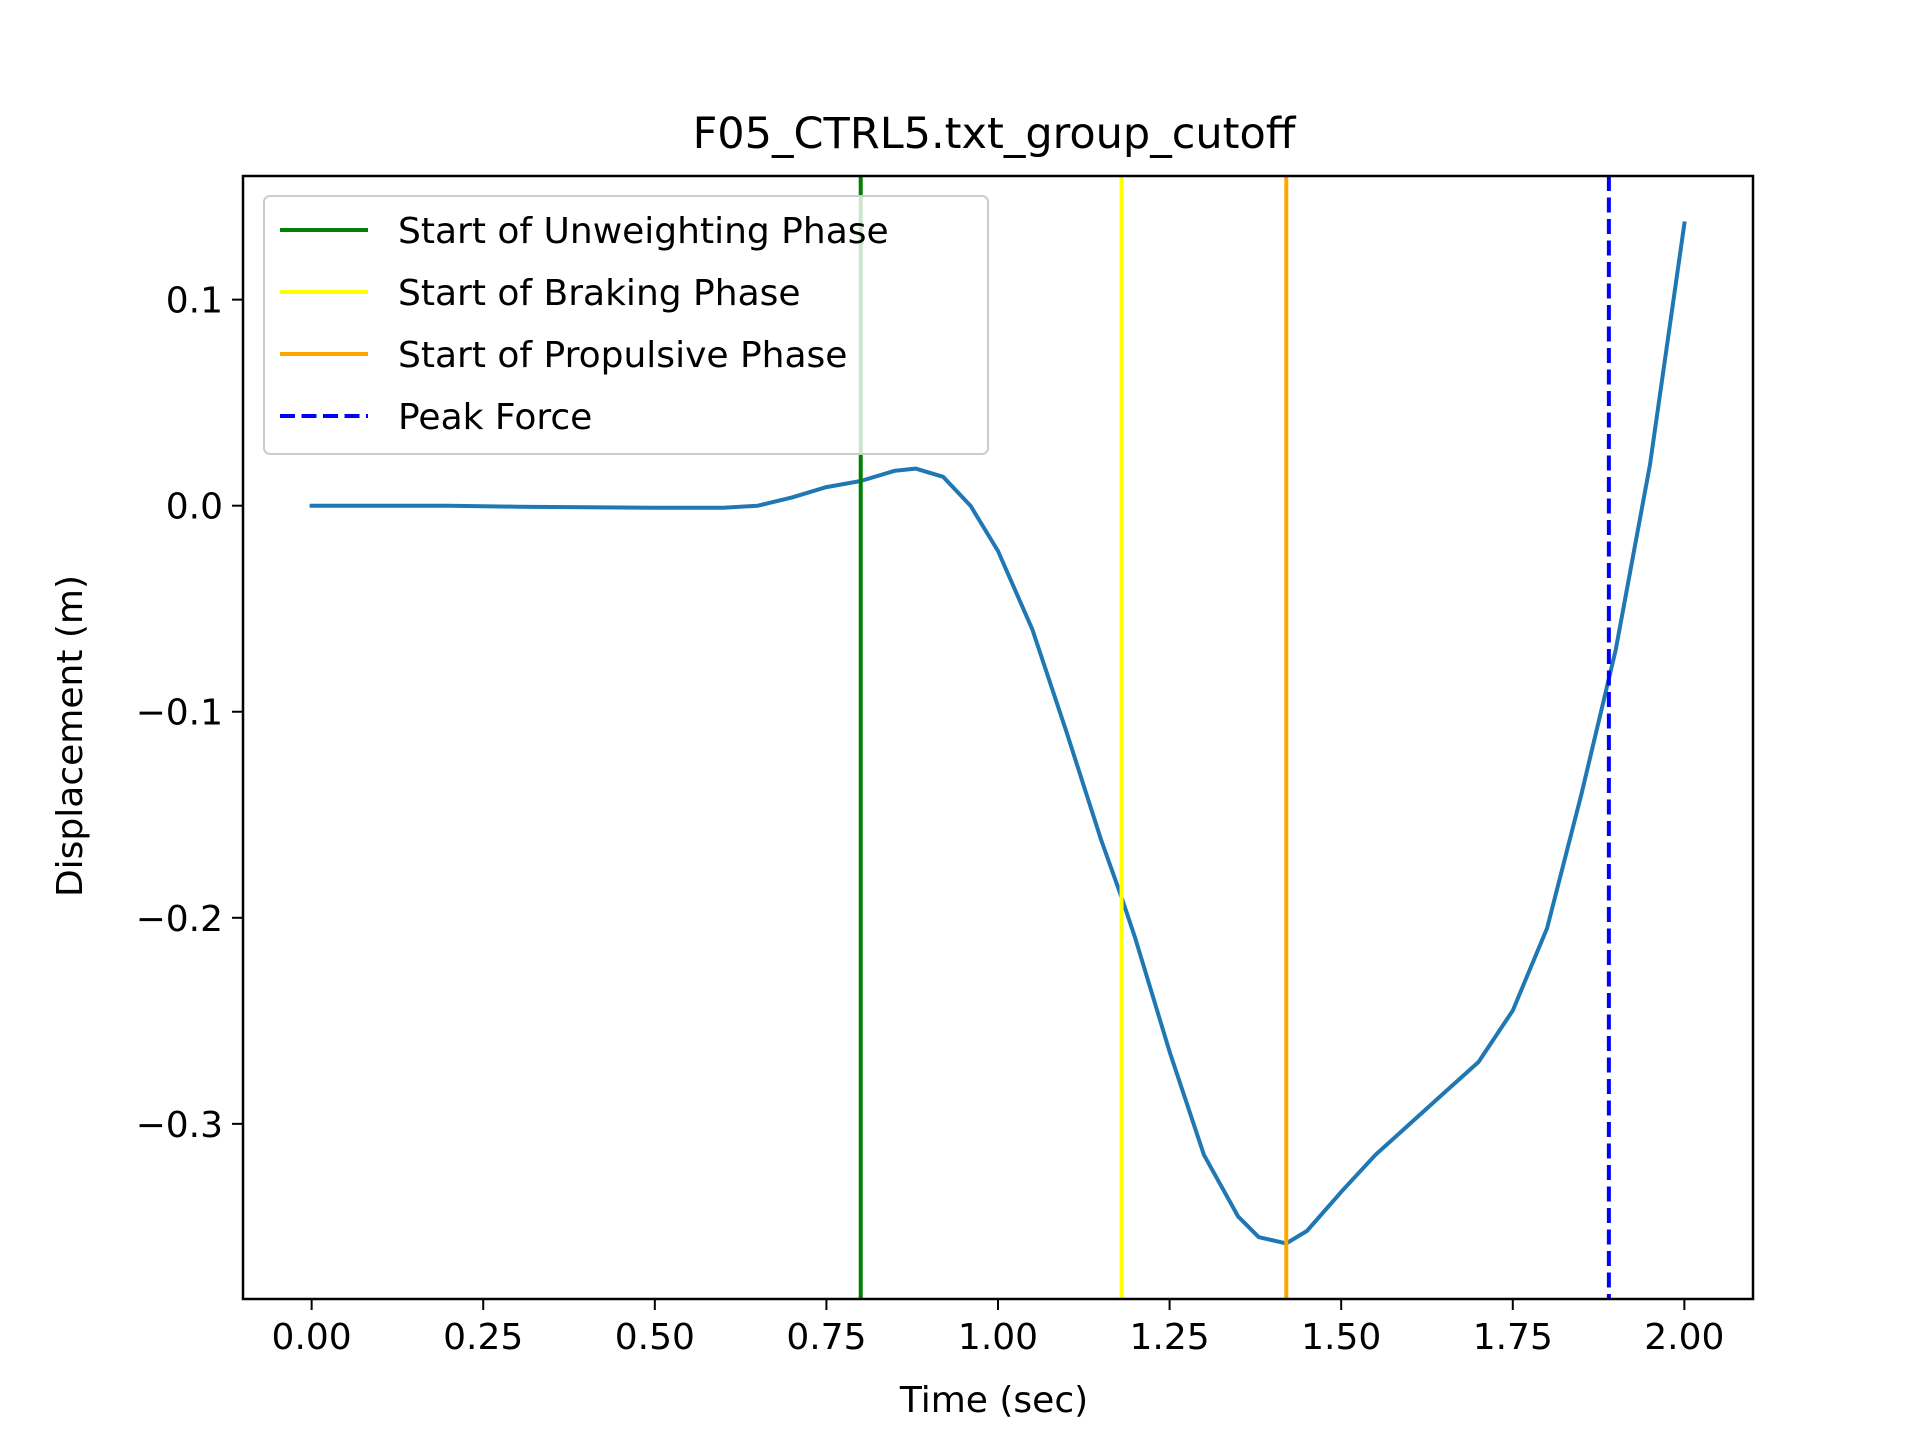  What do you see at coordinates (495, 417) in the screenshot?
I see `legend-label: Peak Force` at bounding box center [495, 417].